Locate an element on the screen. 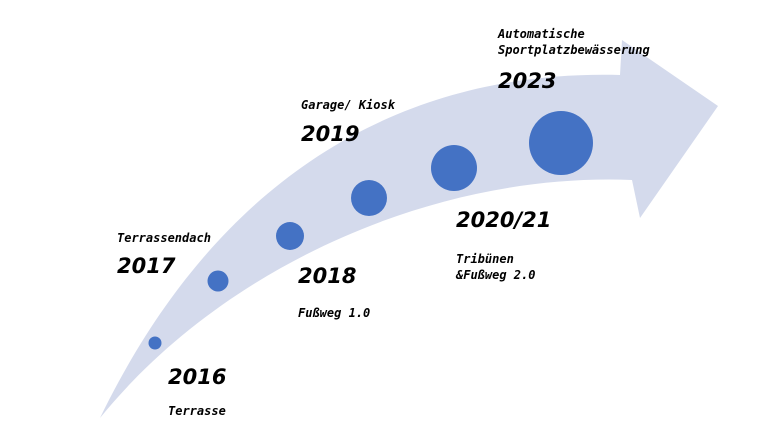 This screenshot has width=768, height=432. milestone-label-sportplatz-line1: Automatische is located at coordinates (541, 34).